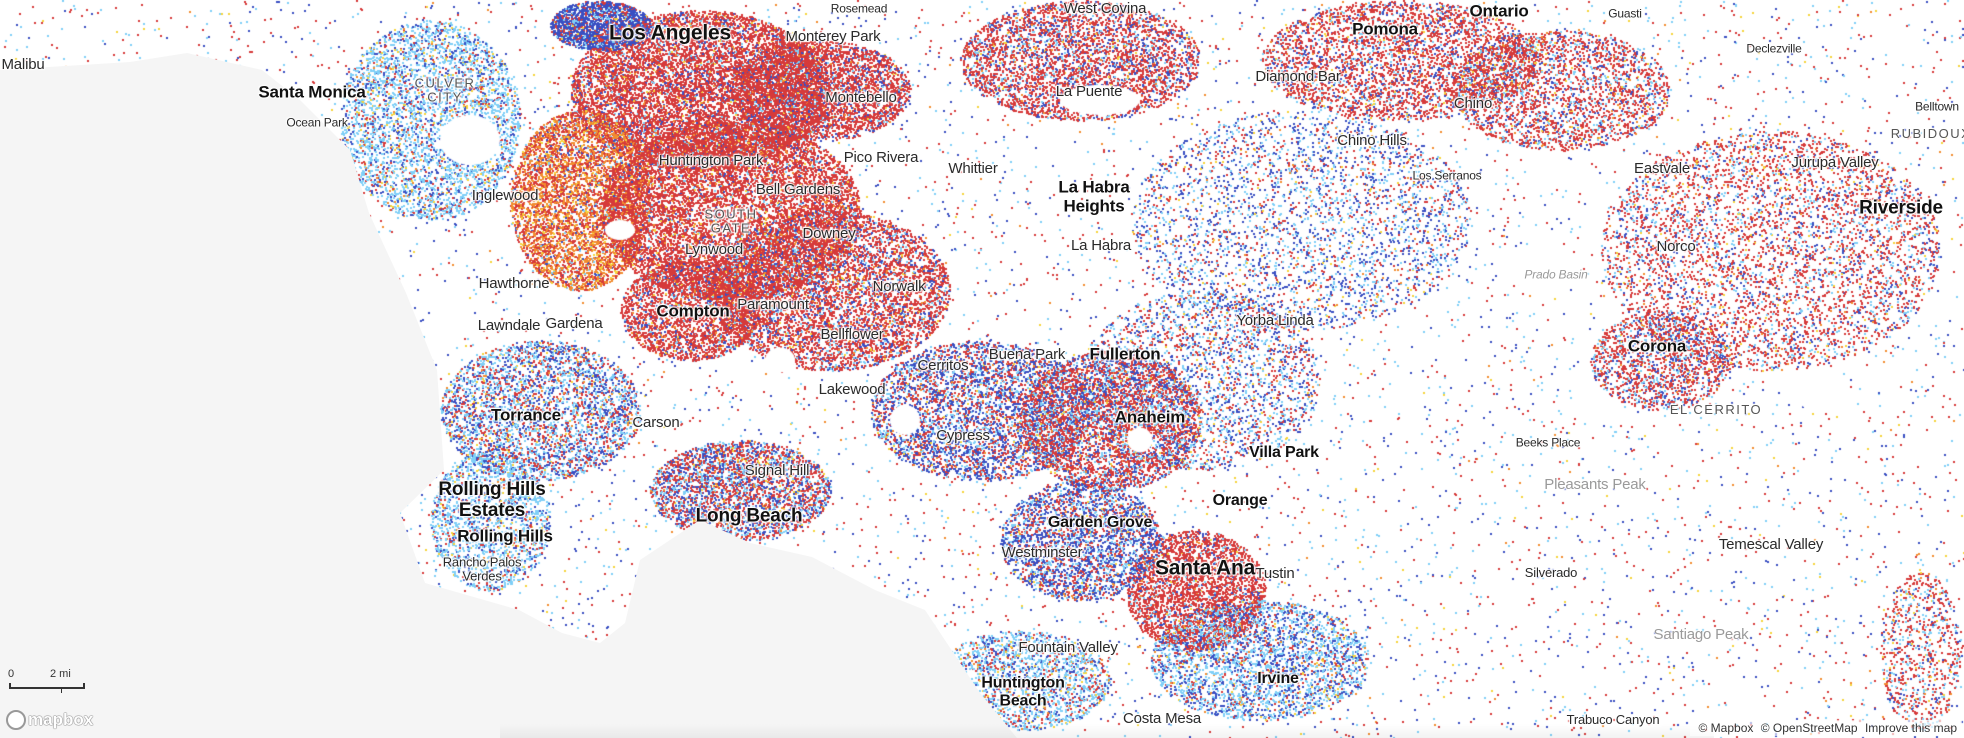 This screenshot has width=1964, height=738. I want to click on place-label: Pico Rivera, so click(881, 157).